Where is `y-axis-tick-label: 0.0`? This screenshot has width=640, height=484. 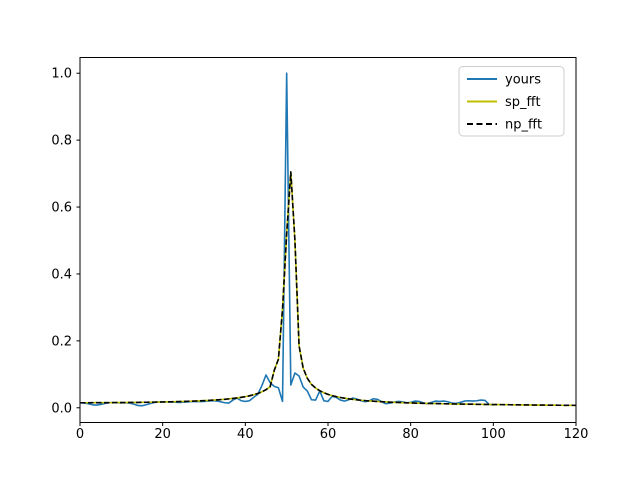
y-axis-tick-label: 0.0 is located at coordinates (61, 408).